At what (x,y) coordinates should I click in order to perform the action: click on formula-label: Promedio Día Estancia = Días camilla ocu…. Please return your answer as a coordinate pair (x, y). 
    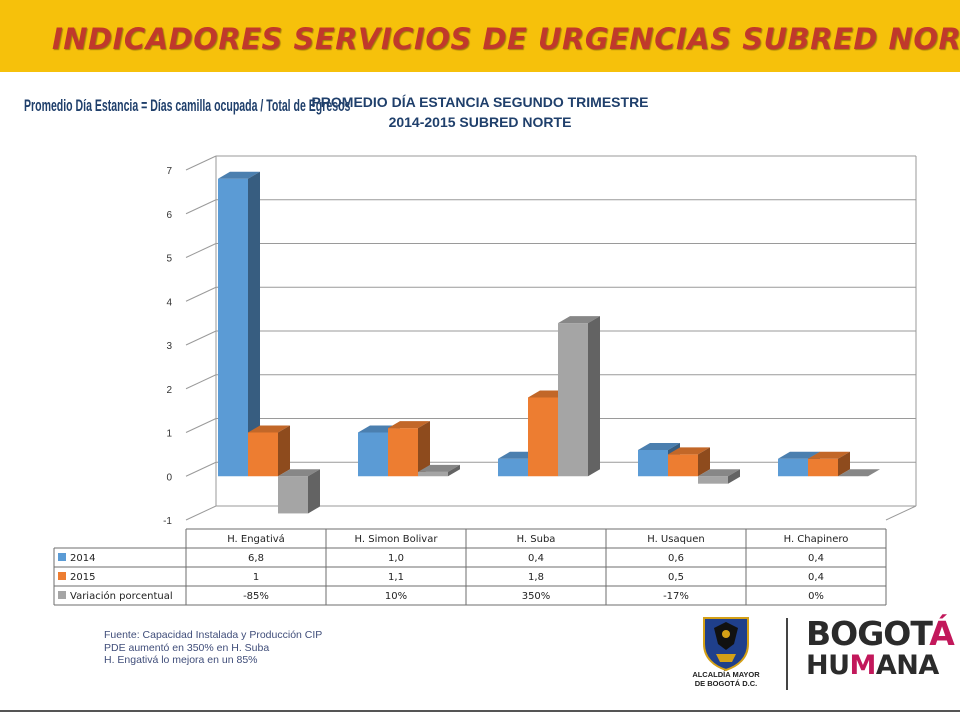
    Looking at the image, I should click on (187, 105).